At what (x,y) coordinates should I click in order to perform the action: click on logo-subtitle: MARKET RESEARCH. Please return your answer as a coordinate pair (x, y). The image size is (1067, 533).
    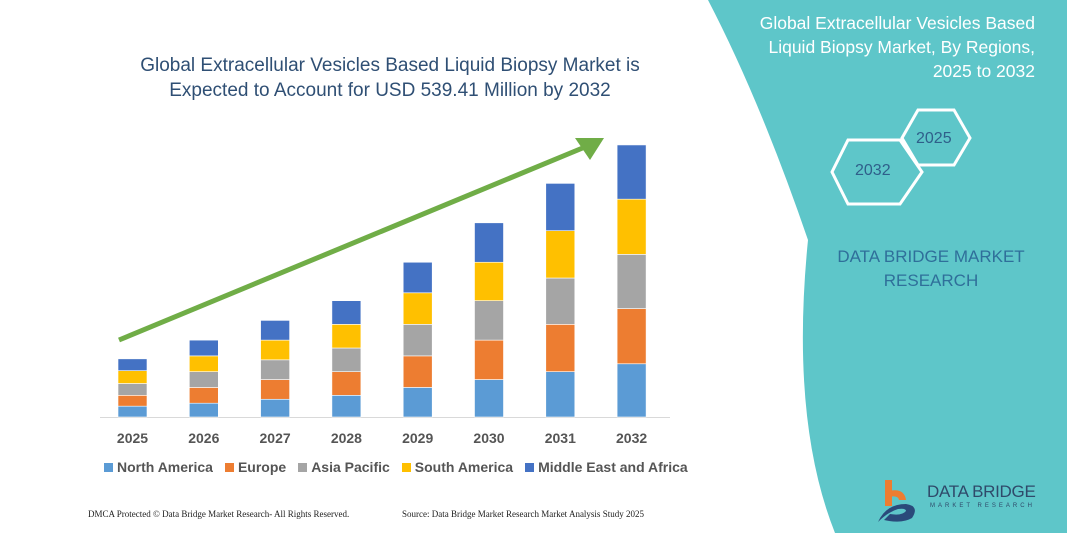
    Looking at the image, I should click on (982, 506).